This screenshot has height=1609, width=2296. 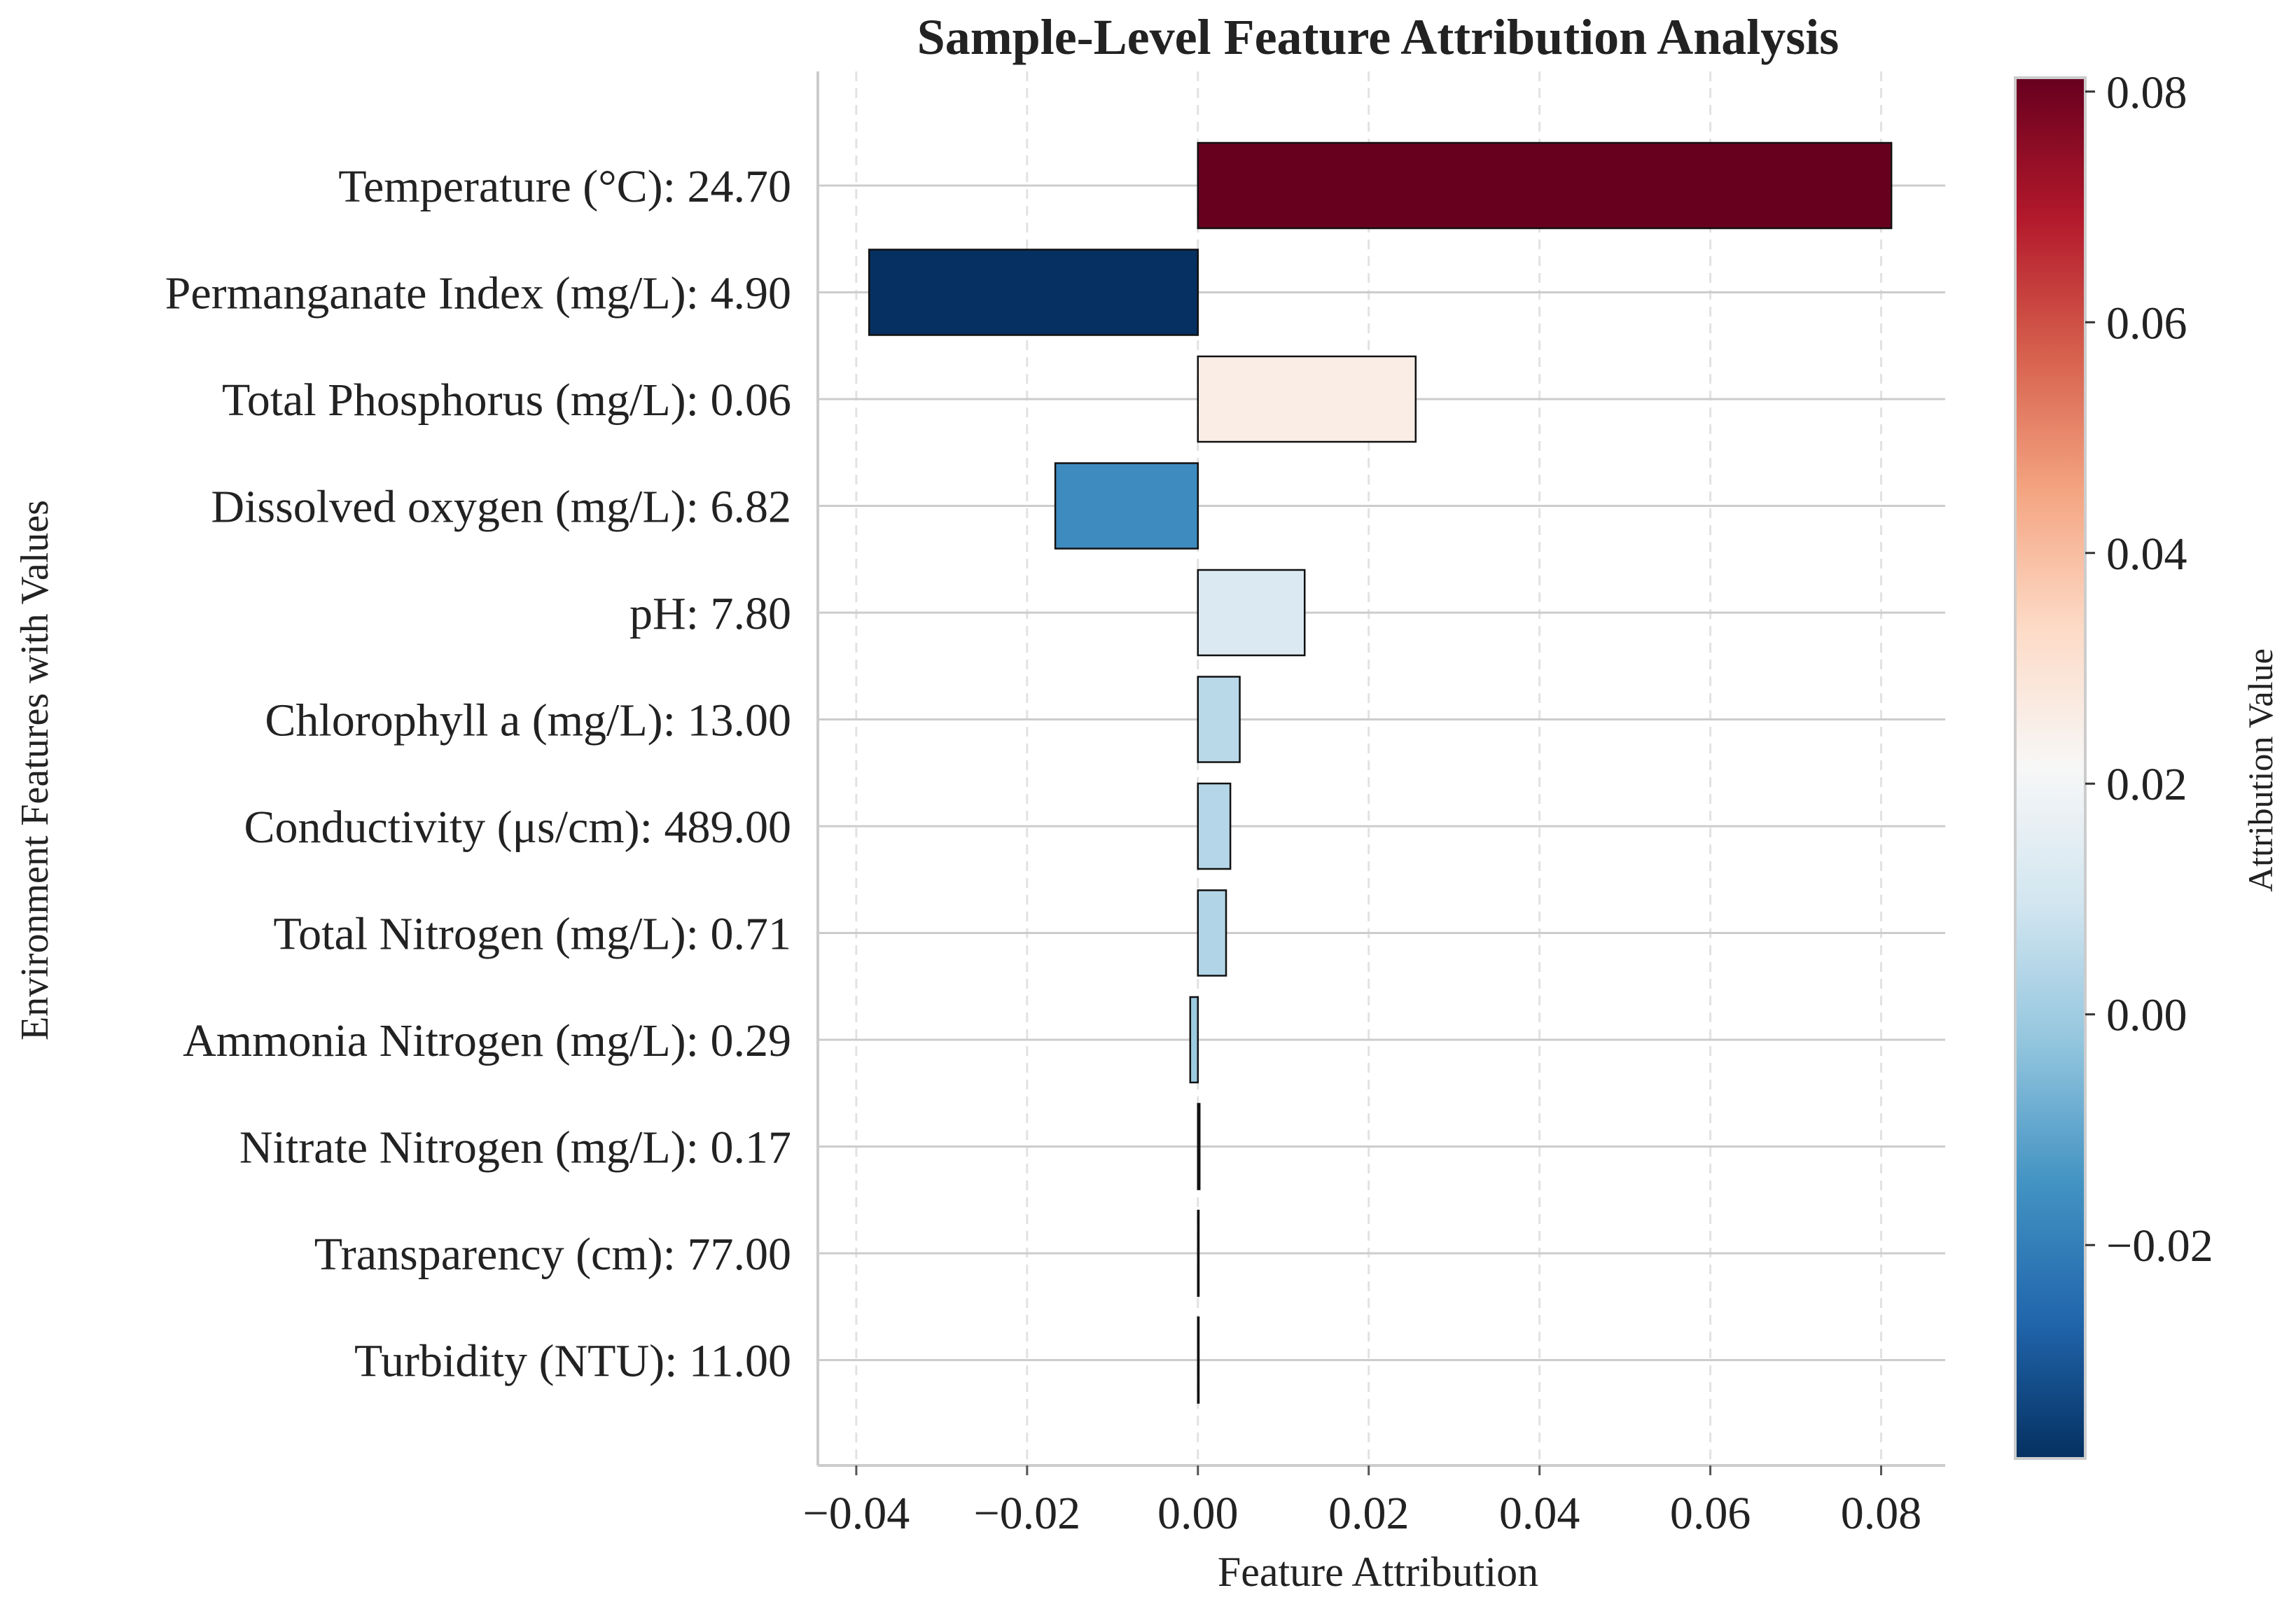 I want to click on y-axis-label: Environment Features with Values, so click(x=35, y=770).